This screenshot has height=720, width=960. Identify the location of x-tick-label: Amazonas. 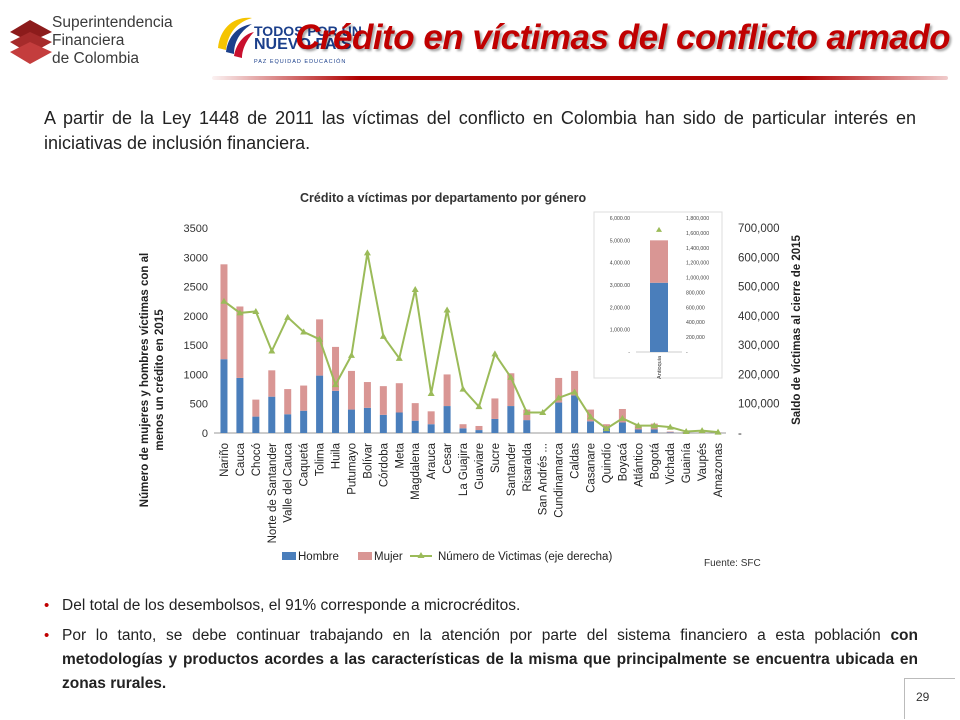
(719, 470).